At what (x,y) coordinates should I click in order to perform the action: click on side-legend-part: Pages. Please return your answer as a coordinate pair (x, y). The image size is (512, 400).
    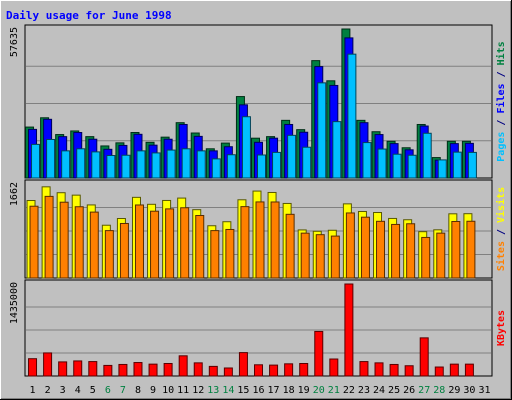
    Looking at the image, I should click on (501, 147).